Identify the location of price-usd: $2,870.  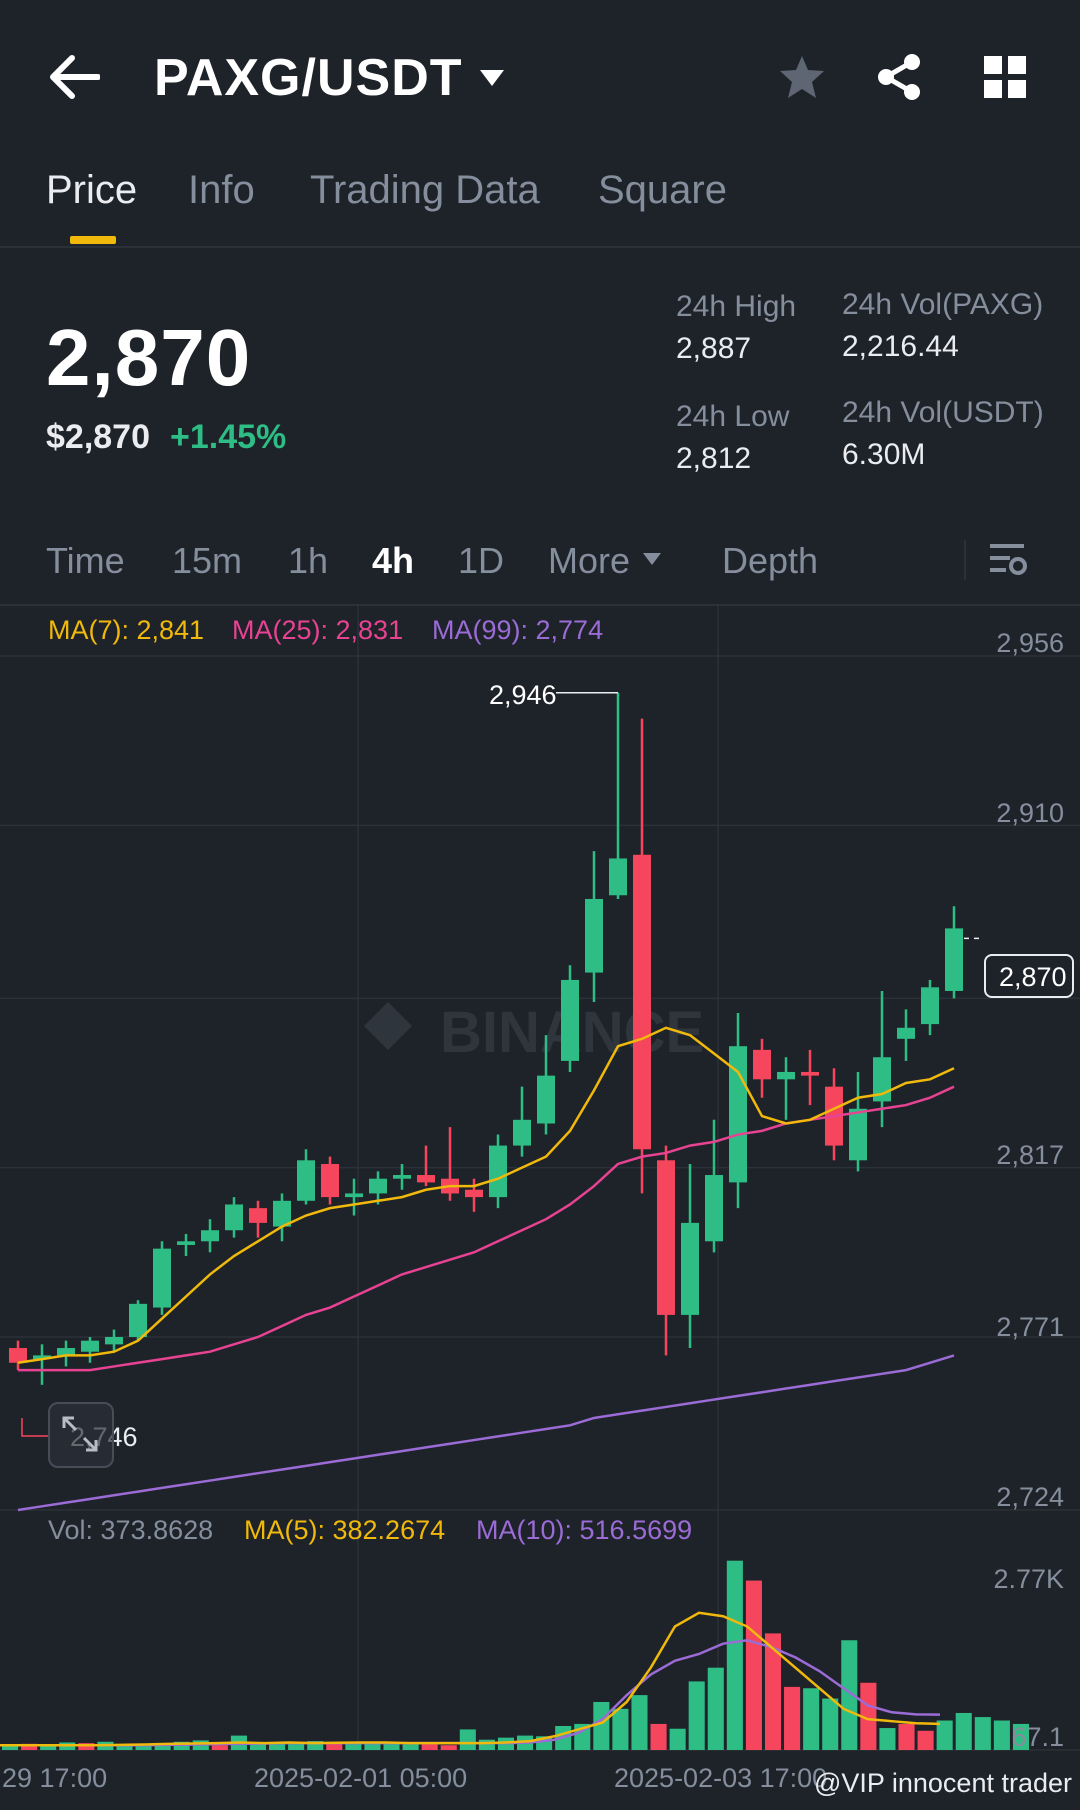
(98, 437).